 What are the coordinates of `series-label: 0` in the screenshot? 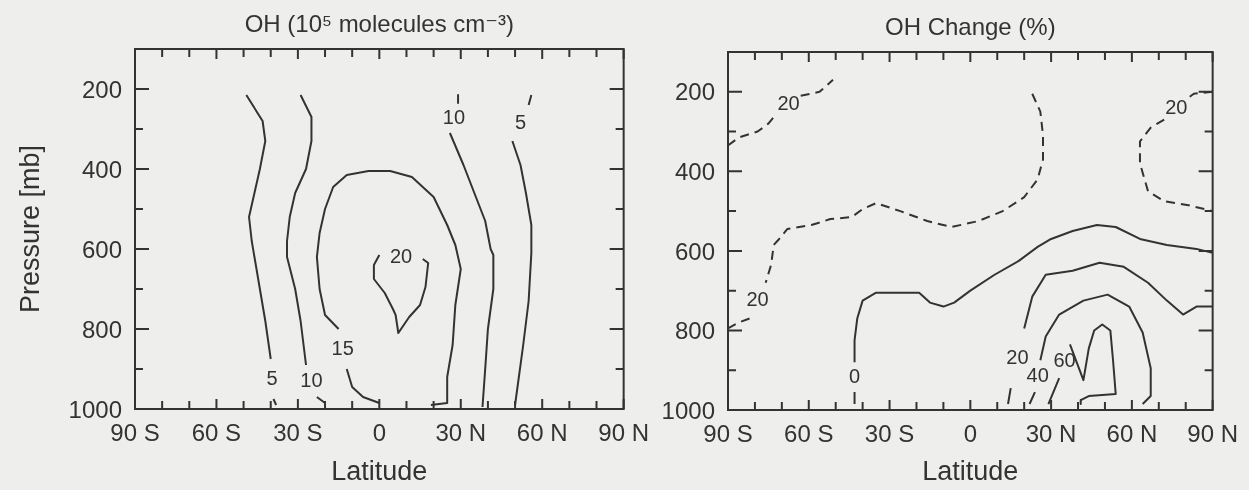 It's located at (854, 375).